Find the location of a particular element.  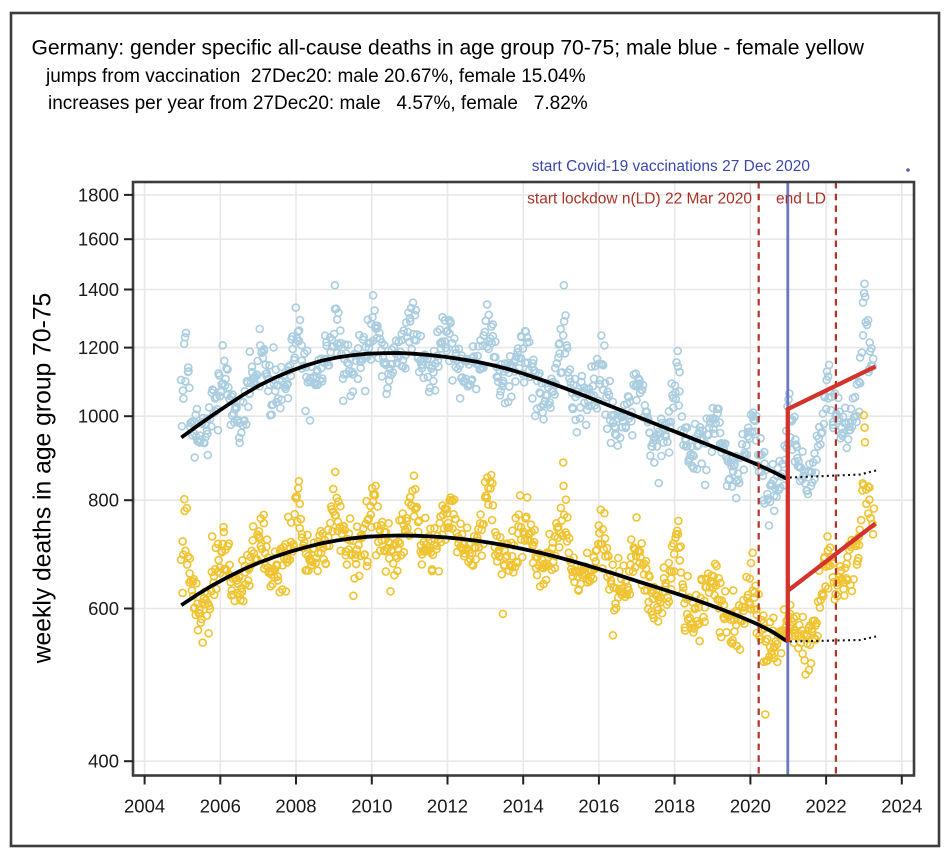

svg-text: 1400 is located at coordinates (98, 289).